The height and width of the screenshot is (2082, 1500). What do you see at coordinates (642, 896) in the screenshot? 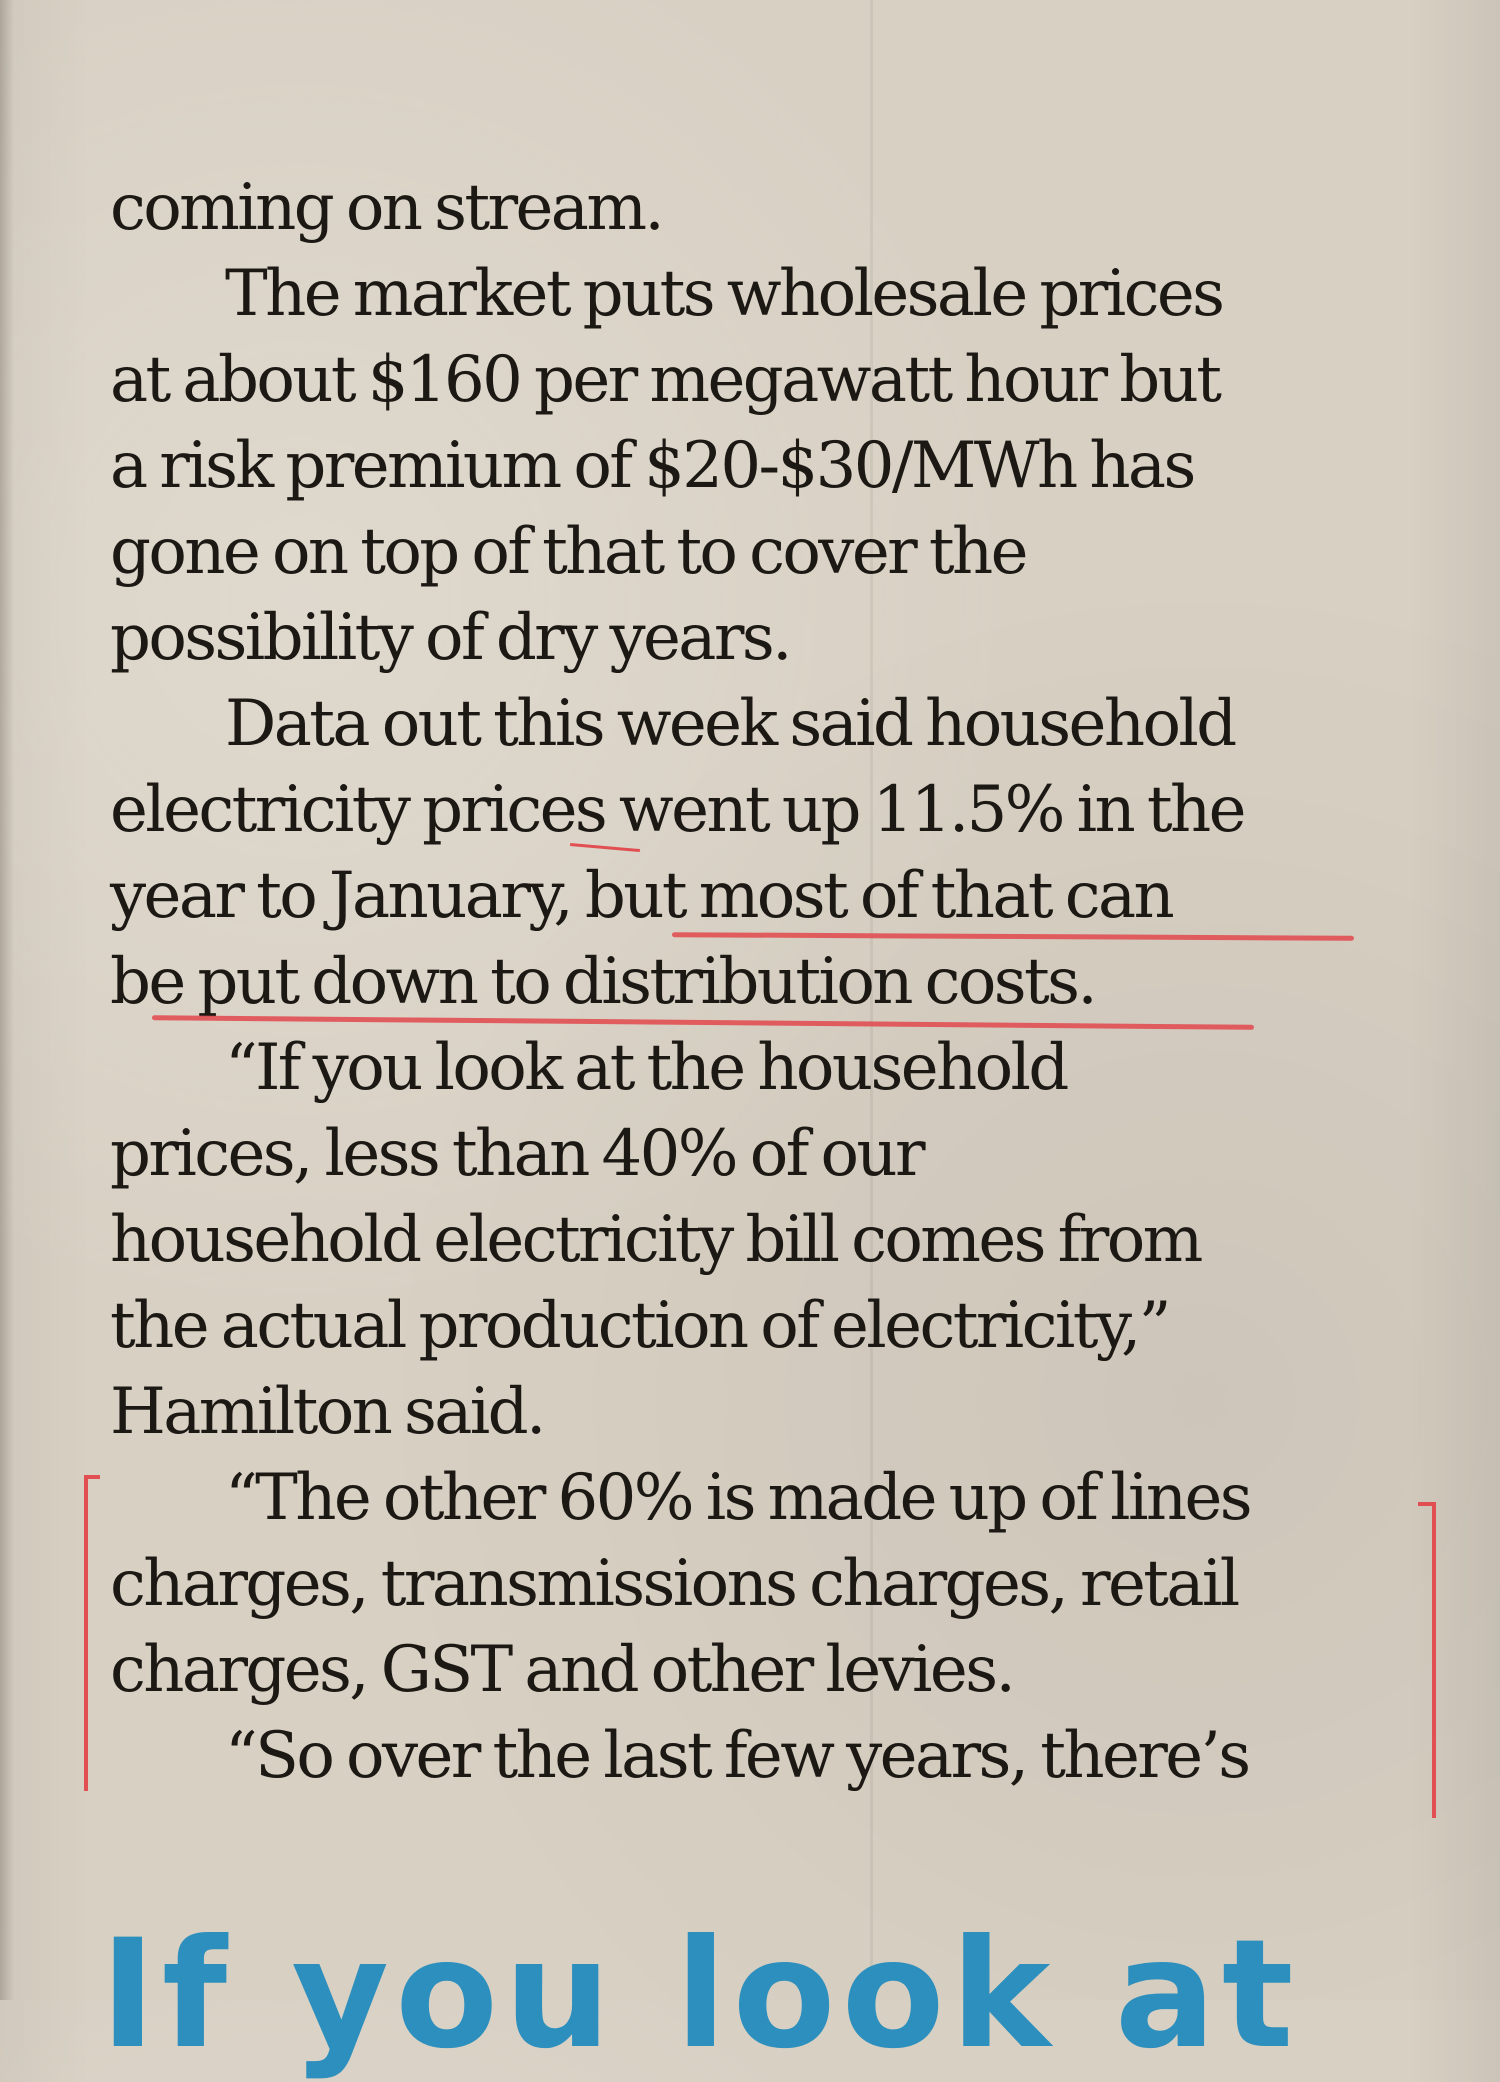
I see `article-line: year to January, but most of that can` at bounding box center [642, 896].